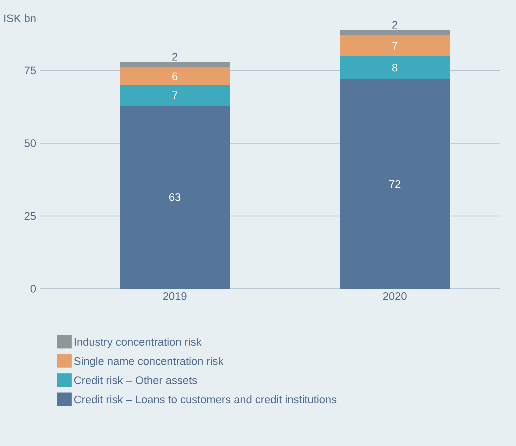  Describe the element at coordinates (30, 144) in the screenshot. I see `y-tick-label: 50` at that location.